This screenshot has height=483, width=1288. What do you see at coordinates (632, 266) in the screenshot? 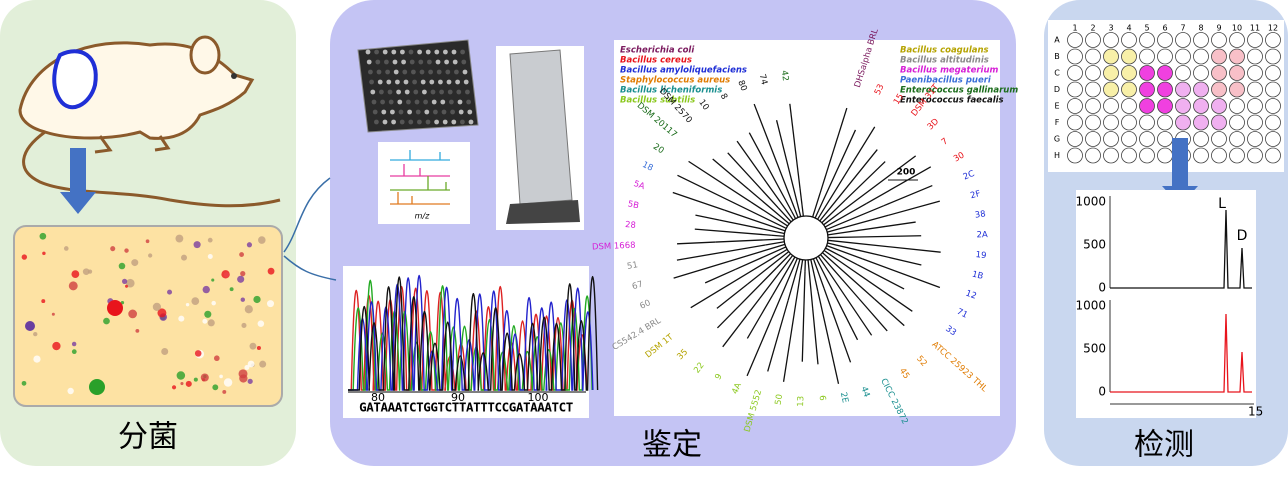
I see `tree-label: 51` at bounding box center [632, 266].